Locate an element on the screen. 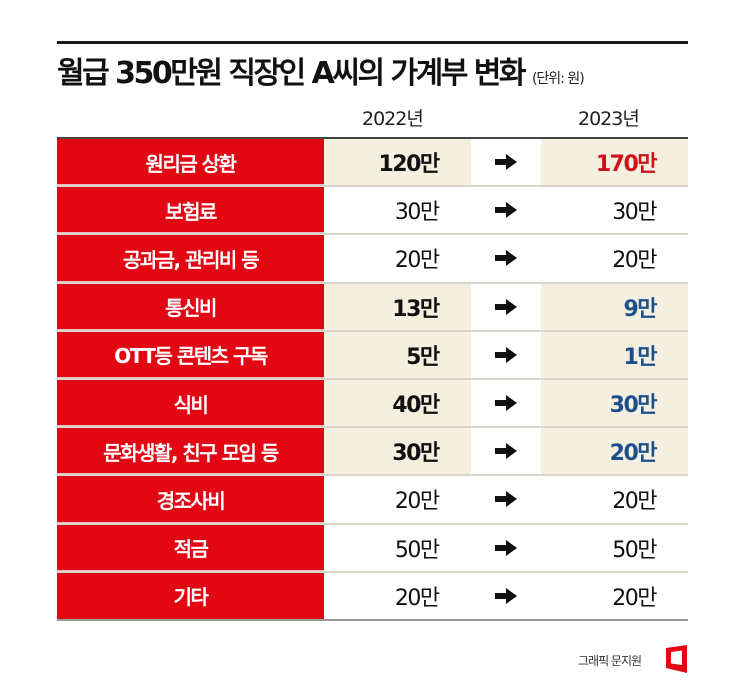 The image size is (745, 682). row-label: OTT등 콘텐츠 구독 is located at coordinates (191, 354).